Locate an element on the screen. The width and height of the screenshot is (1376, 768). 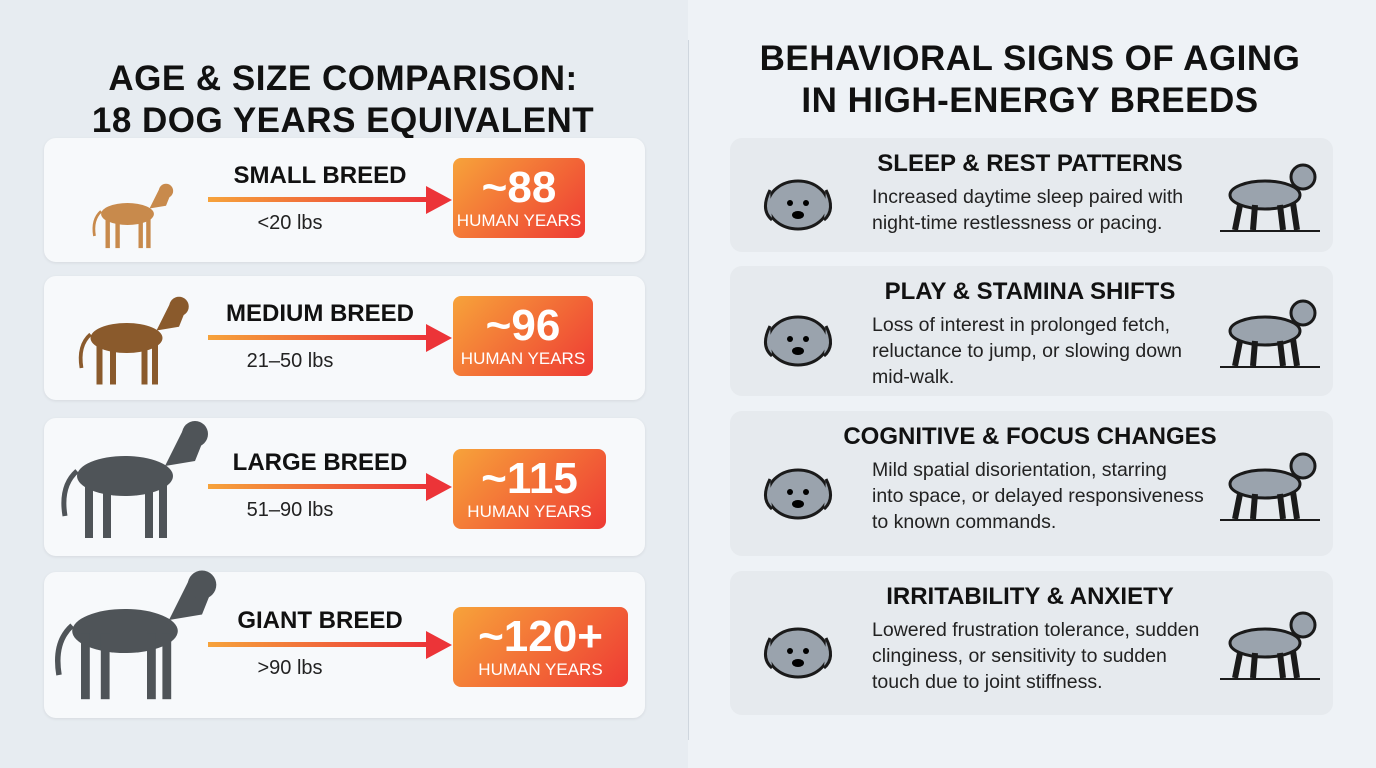
breed-name: LARGE BREED is located at coordinates (320, 462).